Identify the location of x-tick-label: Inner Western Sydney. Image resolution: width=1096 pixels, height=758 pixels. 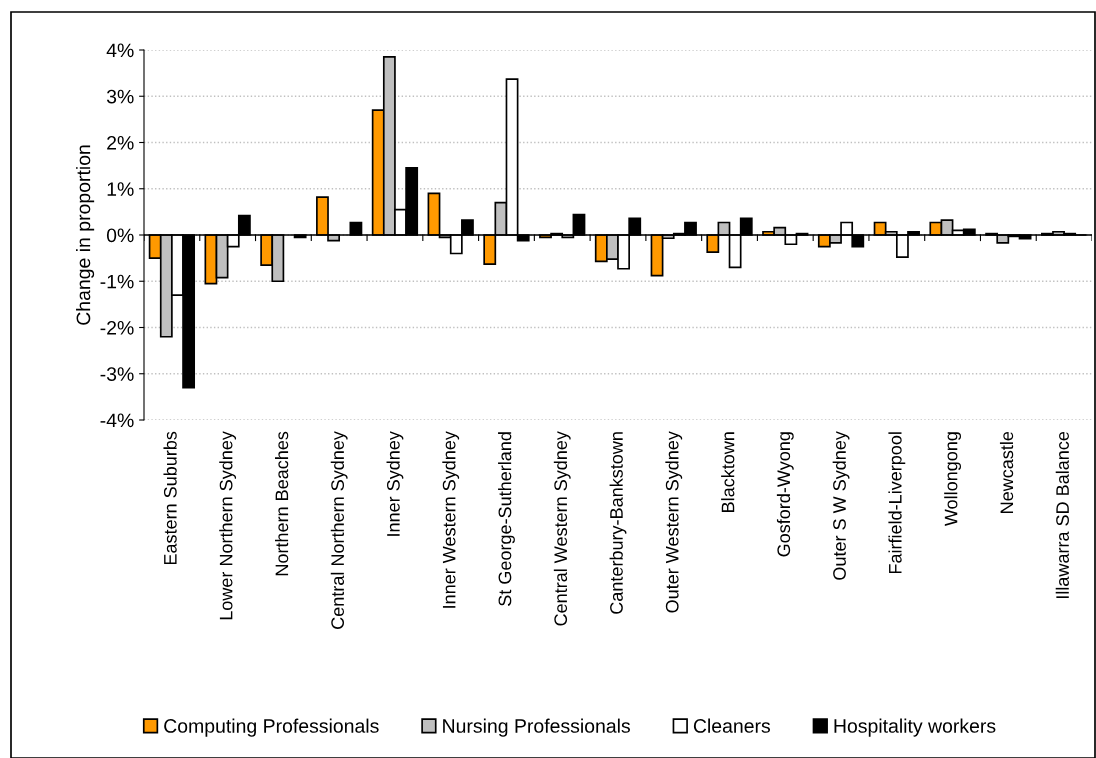
(451, 519).